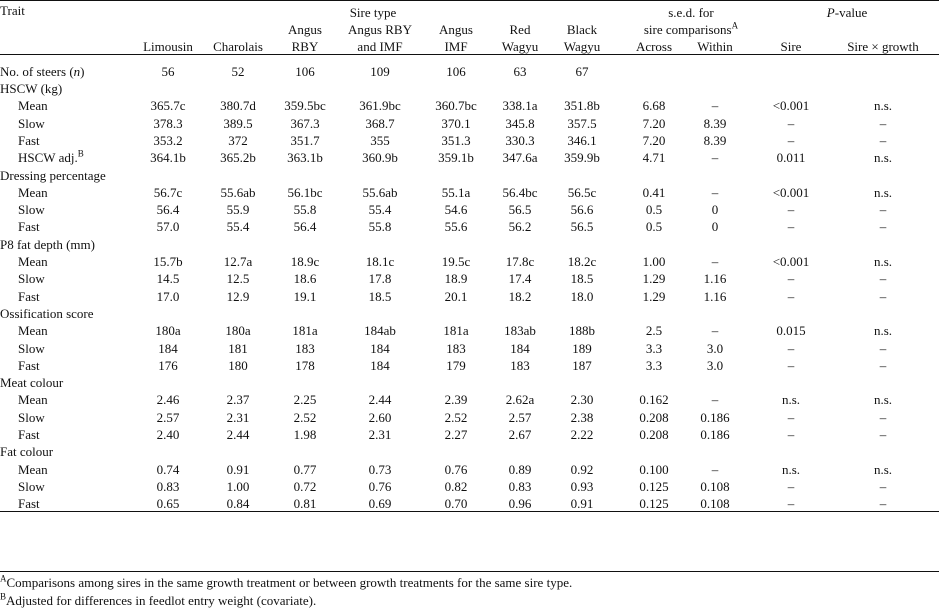 Image resolution: width=939 pixels, height=610 pixels. I want to click on steers-count: 106, so click(456, 71).